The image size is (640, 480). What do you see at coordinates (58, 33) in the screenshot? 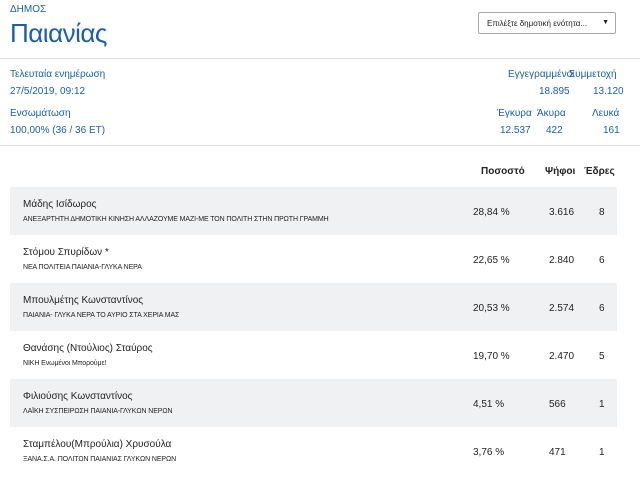
I see `page-title: Παιανίας` at bounding box center [58, 33].